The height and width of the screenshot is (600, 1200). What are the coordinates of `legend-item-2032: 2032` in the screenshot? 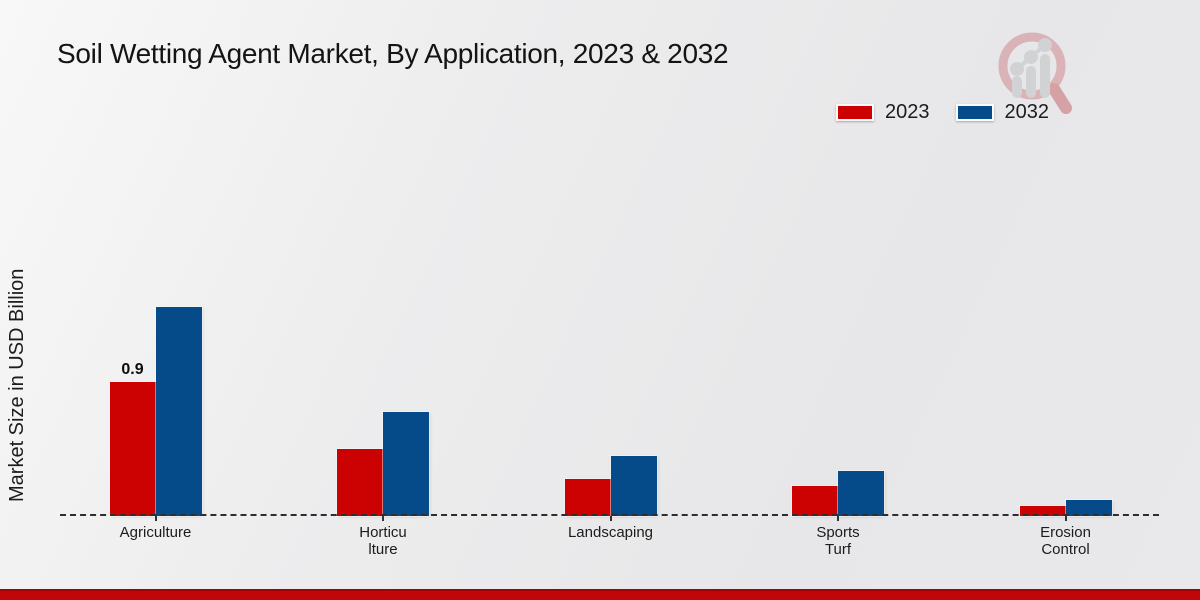 It's located at (1002, 112).